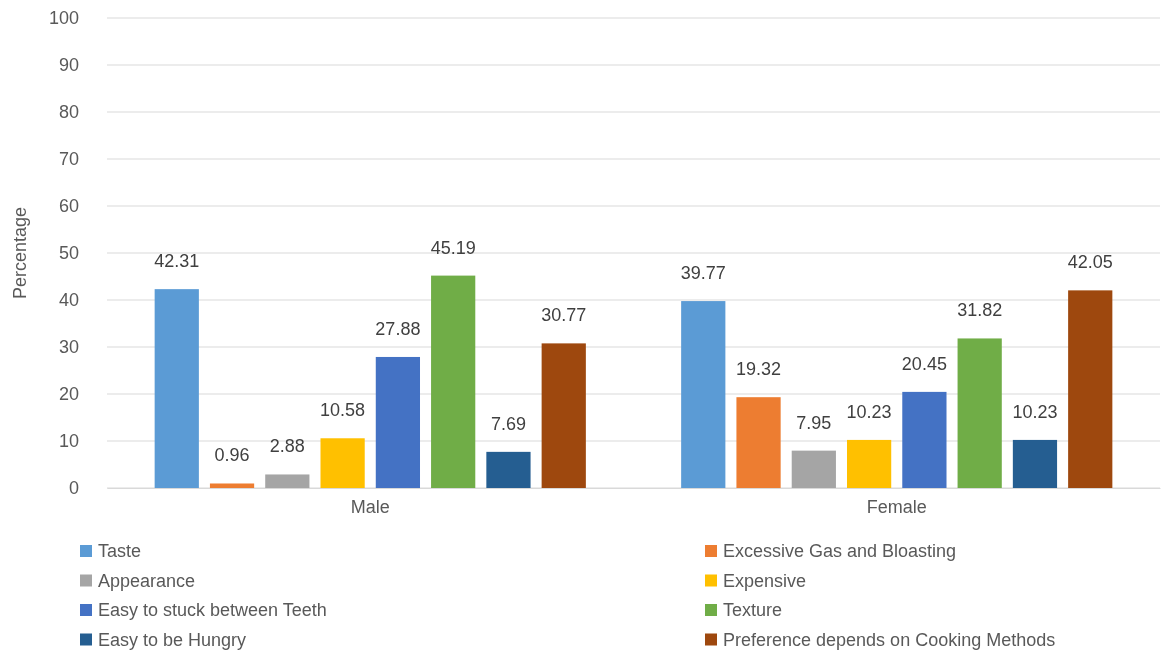 This screenshot has height=656, width=1175. What do you see at coordinates (20, 253) in the screenshot?
I see `y-axis-title: Percentage` at bounding box center [20, 253].